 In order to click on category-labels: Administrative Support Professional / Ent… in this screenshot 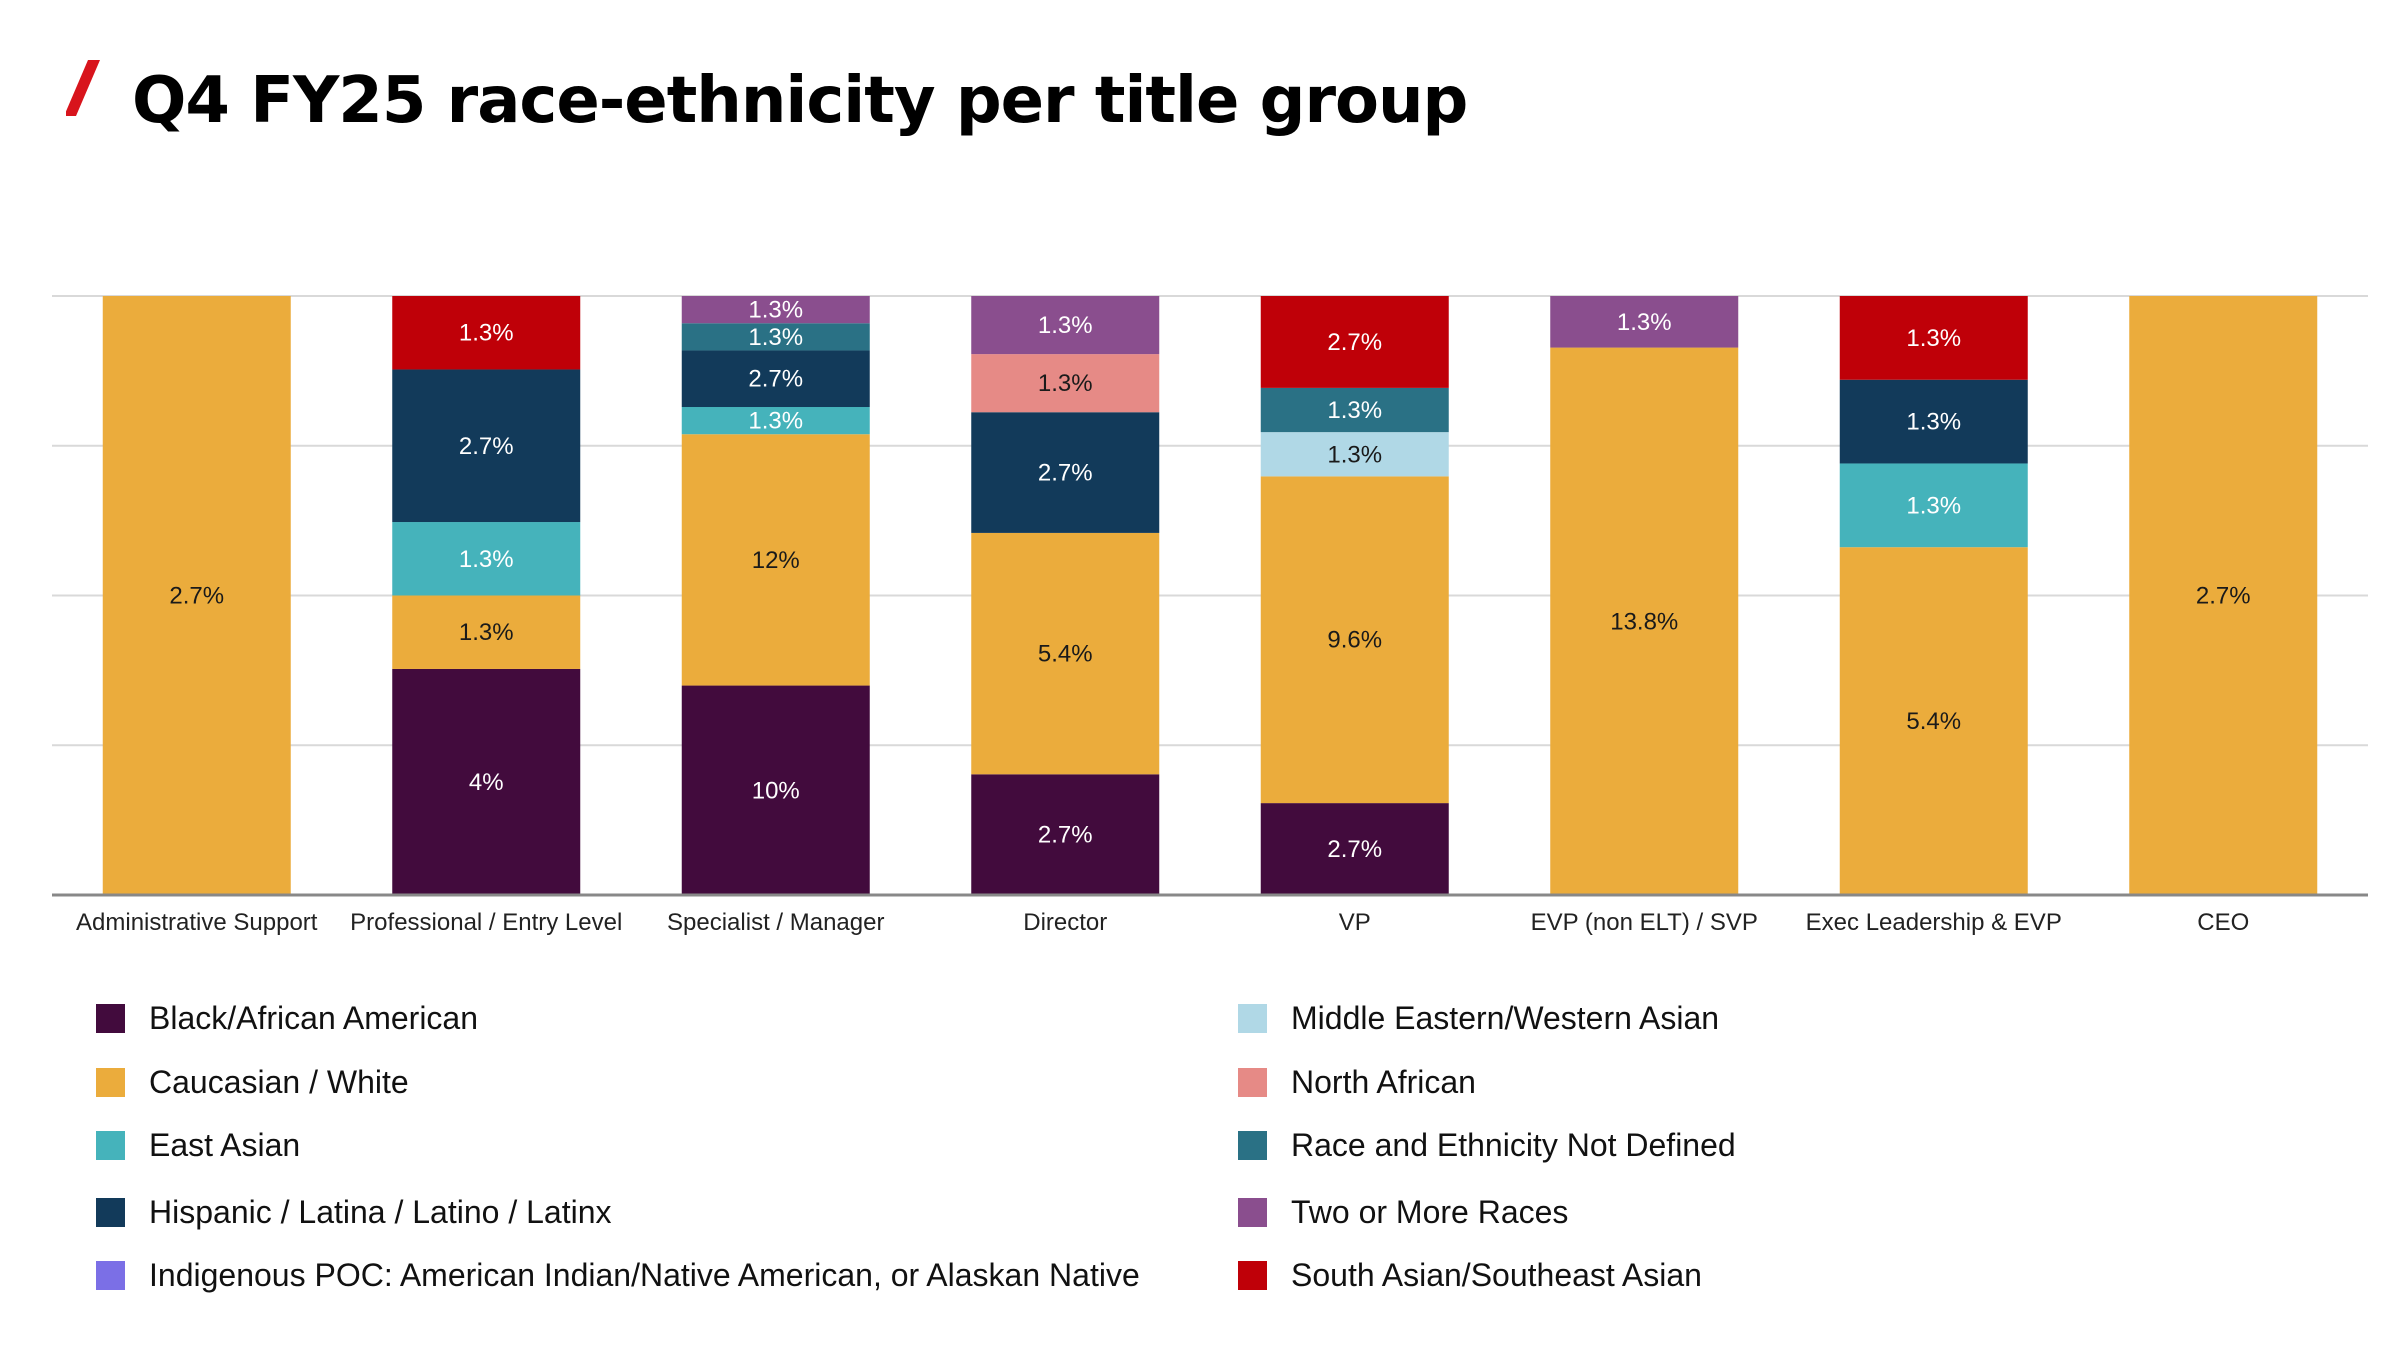, I will do `click(1162, 922)`.